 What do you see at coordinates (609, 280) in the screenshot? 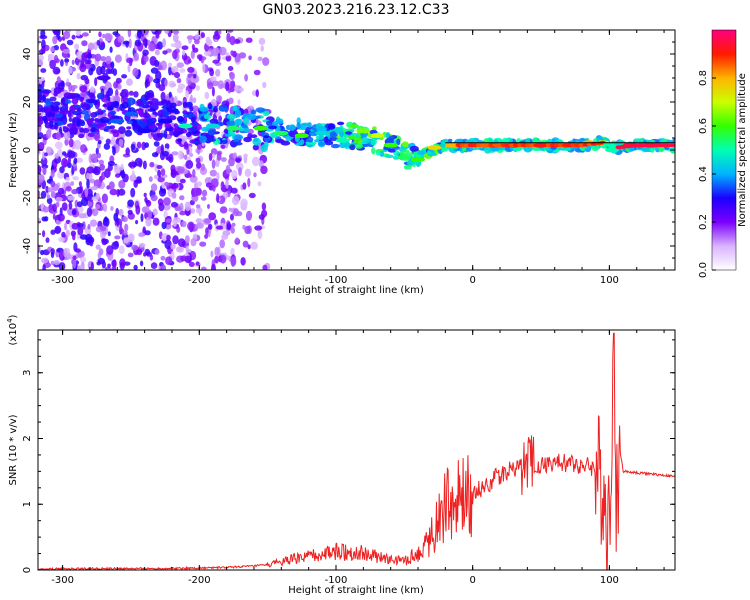
I see `spectrogram-xtick-label: 100` at bounding box center [609, 280].